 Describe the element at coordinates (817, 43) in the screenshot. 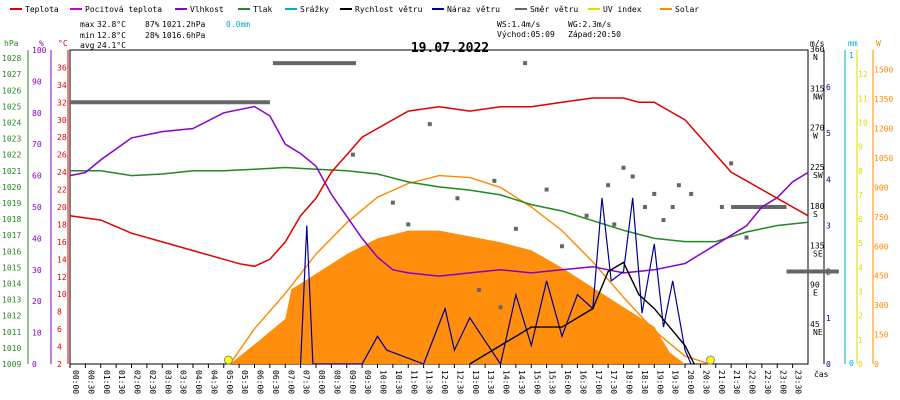

I see `ms-unit-label: m/s` at that location.